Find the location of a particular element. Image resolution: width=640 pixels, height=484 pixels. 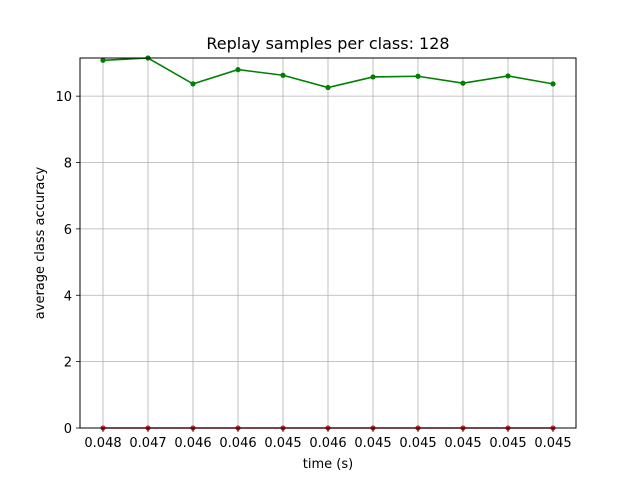

y-axis-label: average class accuracy is located at coordinates (40, 242).